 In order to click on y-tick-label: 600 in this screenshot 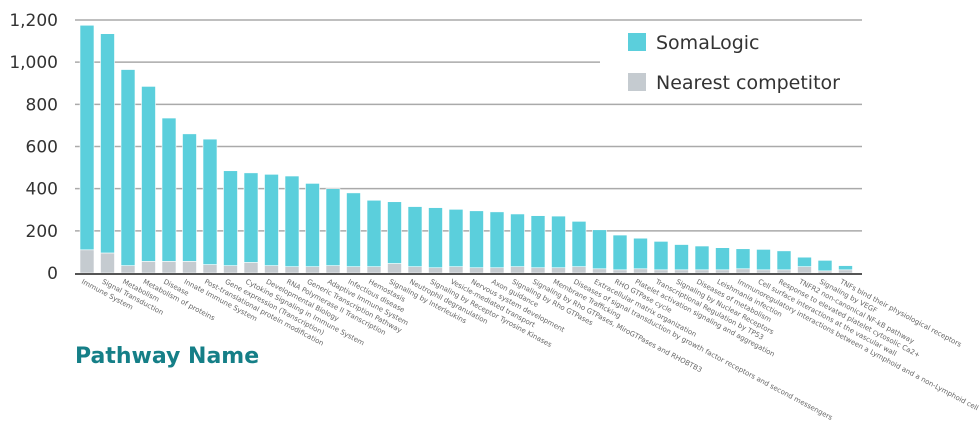, I will do `click(42, 148)`.